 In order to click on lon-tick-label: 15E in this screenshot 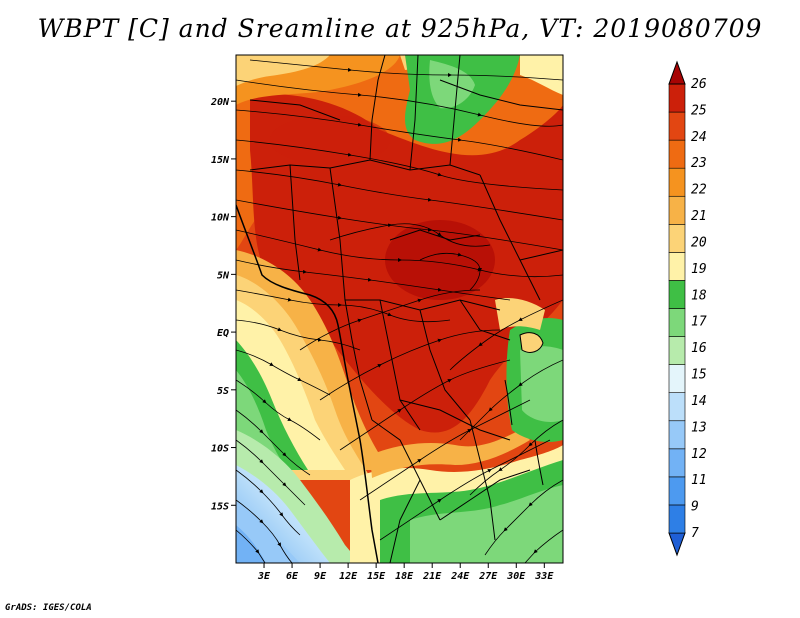, I will do `click(376, 576)`.